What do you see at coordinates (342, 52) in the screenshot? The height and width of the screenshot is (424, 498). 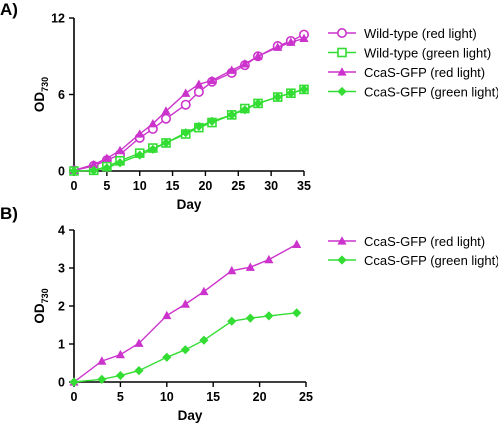 I see `square-open-marker` at bounding box center [342, 52].